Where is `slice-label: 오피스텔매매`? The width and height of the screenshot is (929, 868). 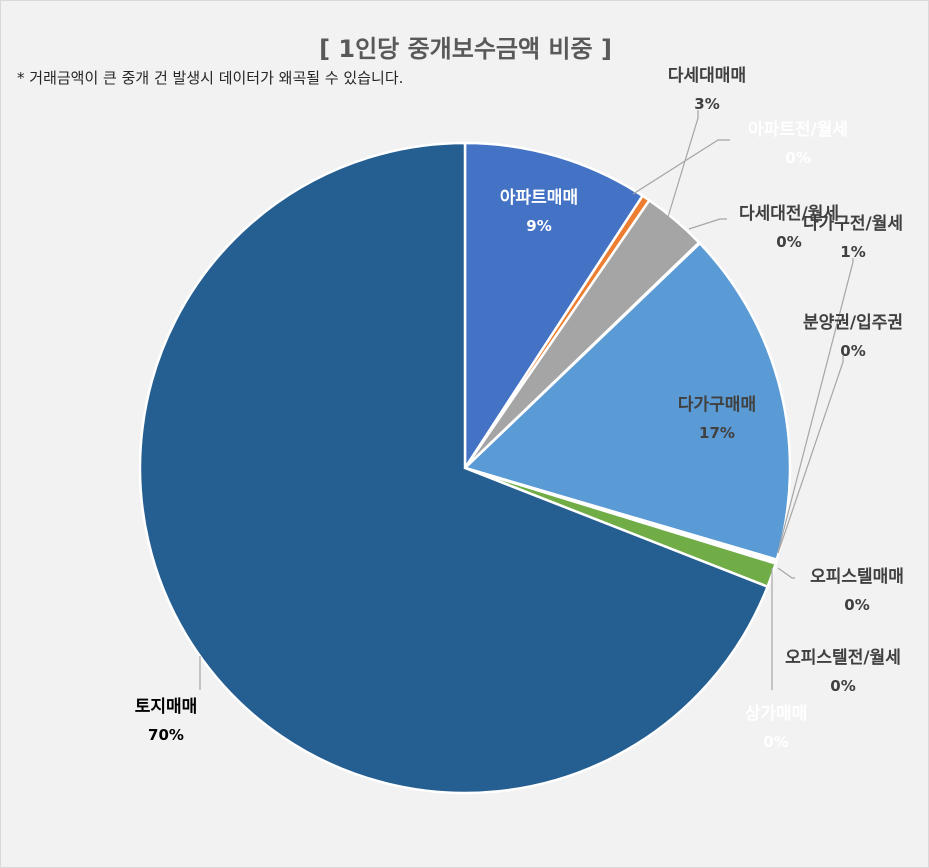 slice-label: 오피스텔매매 is located at coordinates (857, 577).